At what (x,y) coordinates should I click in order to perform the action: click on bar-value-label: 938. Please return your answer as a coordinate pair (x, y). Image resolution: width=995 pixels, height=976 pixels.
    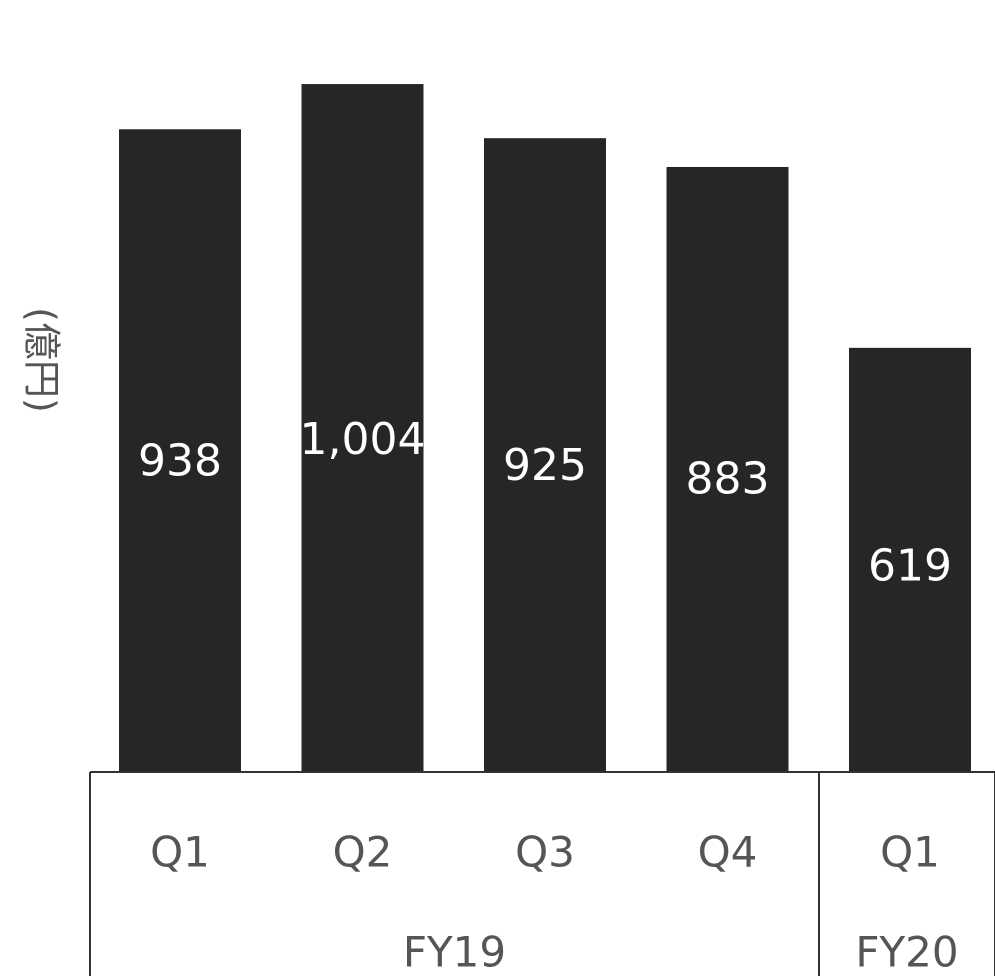
    Looking at the image, I should click on (180, 460).